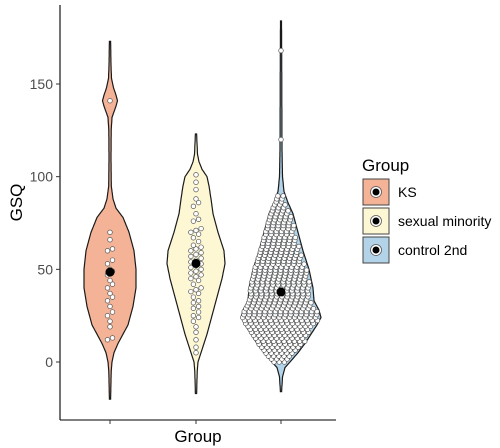 This screenshot has width=500, height=448. Describe the element at coordinates (49, 362) in the screenshot. I see `y-tick-label: 0` at that location.